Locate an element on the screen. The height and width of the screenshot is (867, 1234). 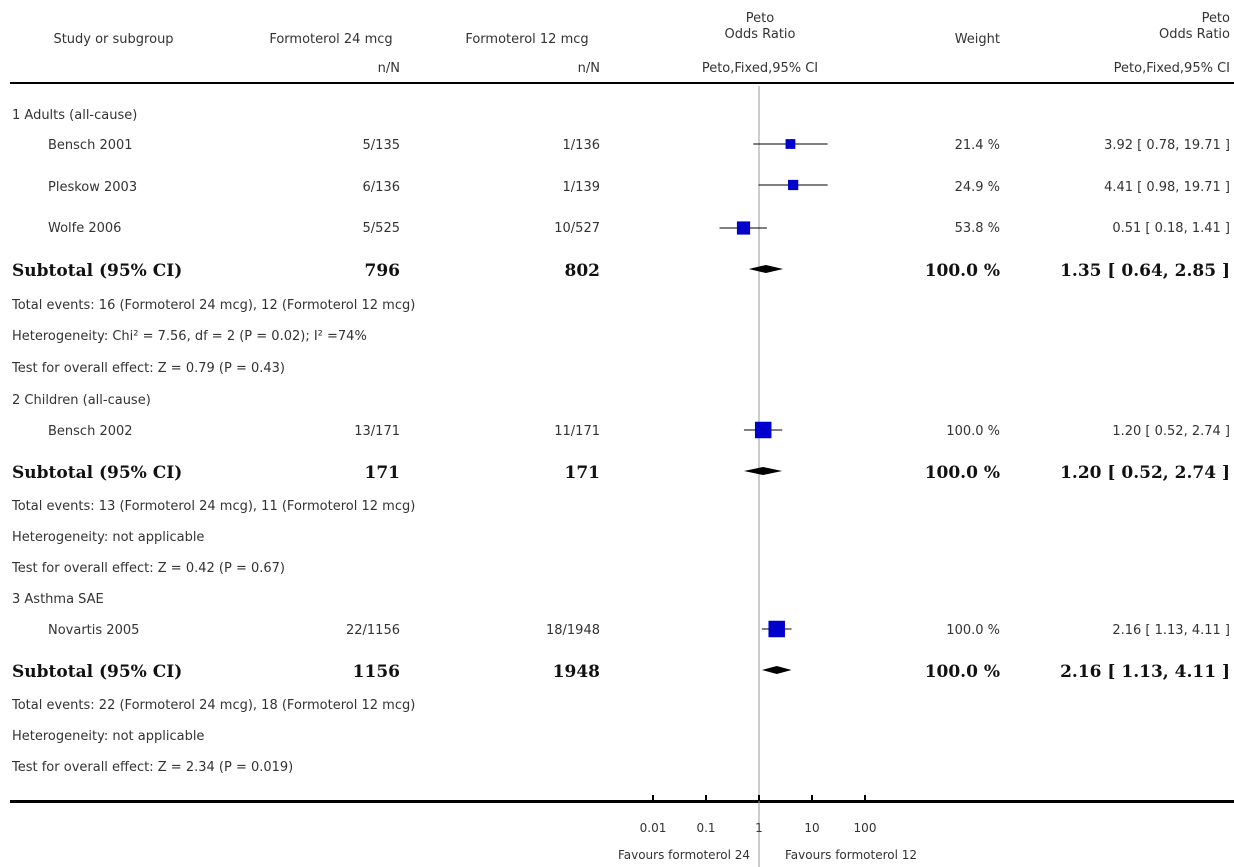
study-treatment: 22/1156 is located at coordinates (372, 630).